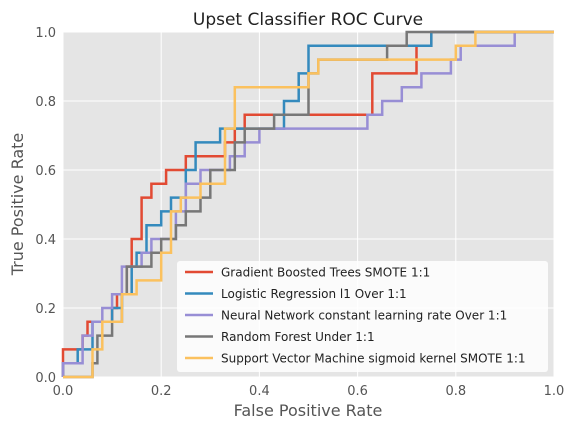 The height and width of the screenshot is (432, 576). Describe the element at coordinates (45, 33) in the screenshot. I see `y-tick-label: 1.0` at that location.